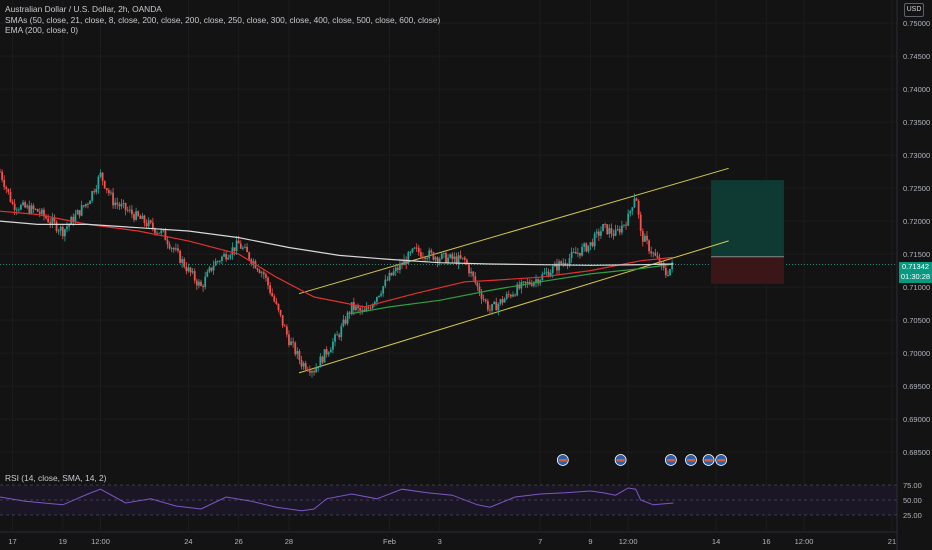  Describe the element at coordinates (42, 30) in the screenshot. I see `ema-legend: EMA (200, close, 0)` at that location.